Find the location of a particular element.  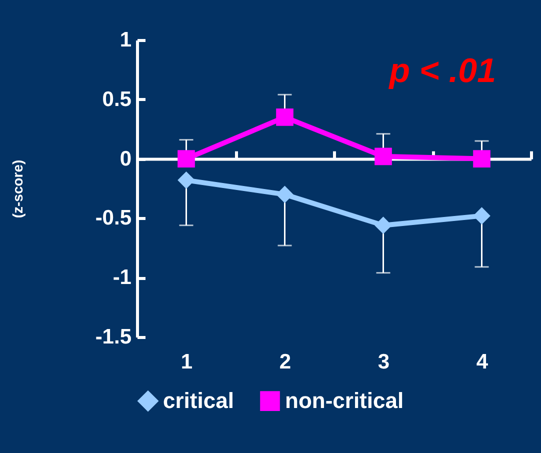

legend-label: critical is located at coordinates (198, 401).